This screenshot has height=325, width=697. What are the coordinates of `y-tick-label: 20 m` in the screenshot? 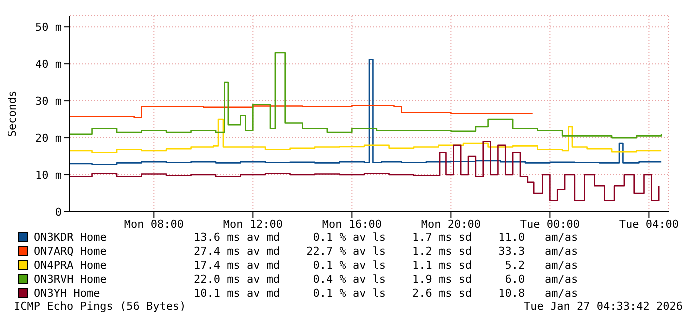 It's located at (49, 138).